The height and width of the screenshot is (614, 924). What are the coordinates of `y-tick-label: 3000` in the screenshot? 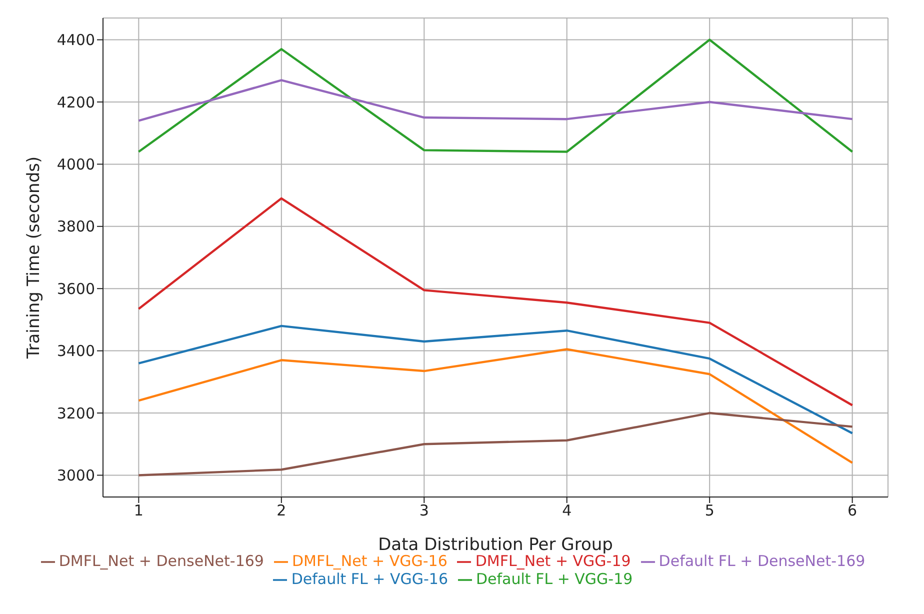 It's located at (75, 475).